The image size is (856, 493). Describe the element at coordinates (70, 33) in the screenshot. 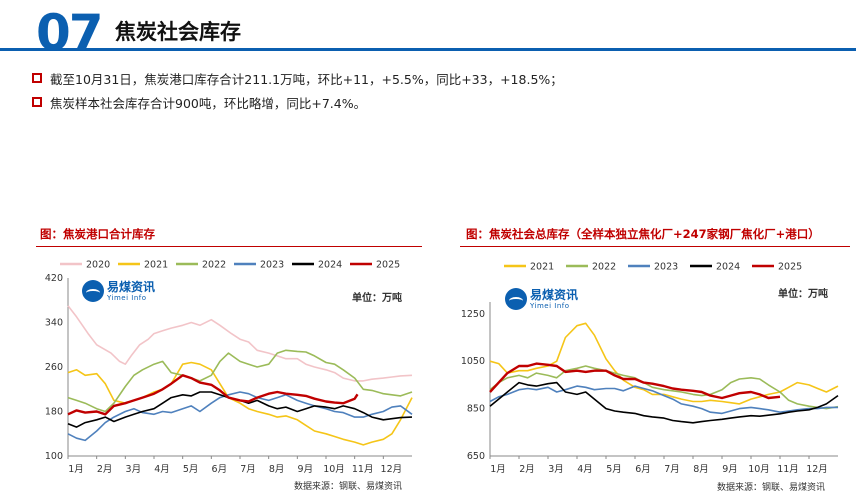

I see `section-number: 07` at that location.